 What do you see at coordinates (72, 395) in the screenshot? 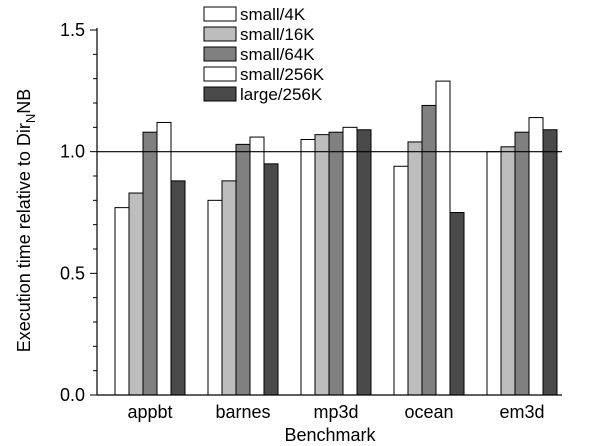
I see `y-tick-label: 0.0` at bounding box center [72, 395].